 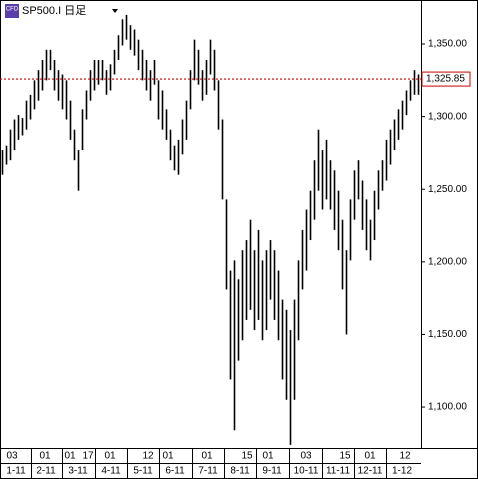 What do you see at coordinates (46, 471) in the screenshot?
I see `month-label: 2-11` at bounding box center [46, 471].